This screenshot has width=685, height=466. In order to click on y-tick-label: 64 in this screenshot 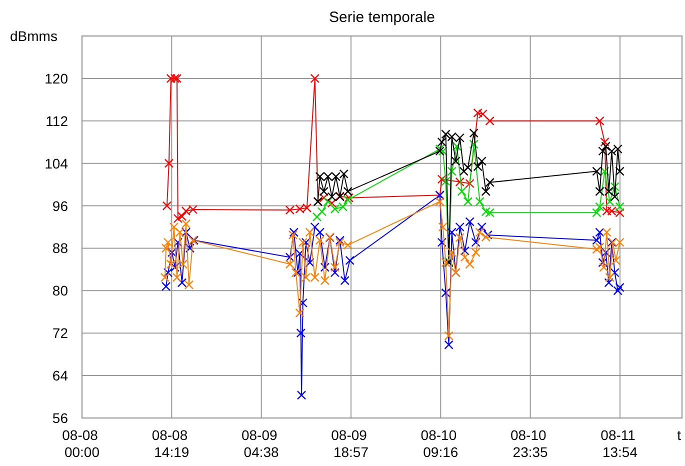, I will do `click(60, 376)`.